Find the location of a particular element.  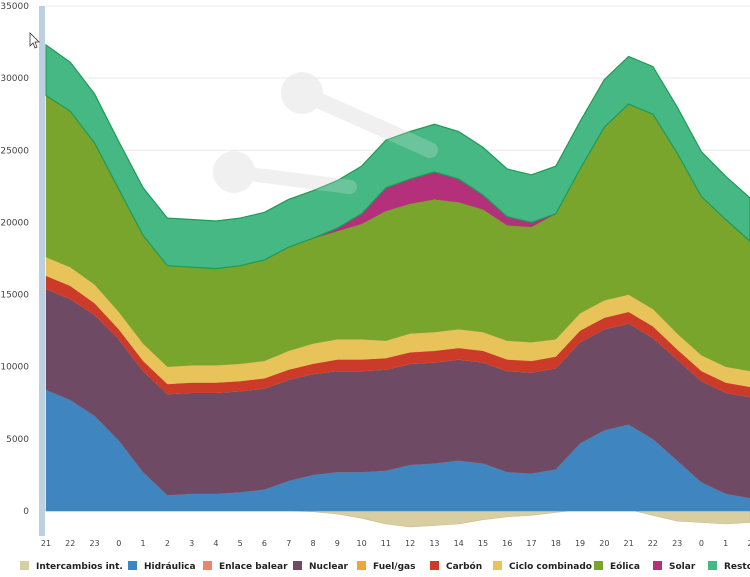

legend-item-hidraulica: Hidráulica is located at coordinates (162, 566).